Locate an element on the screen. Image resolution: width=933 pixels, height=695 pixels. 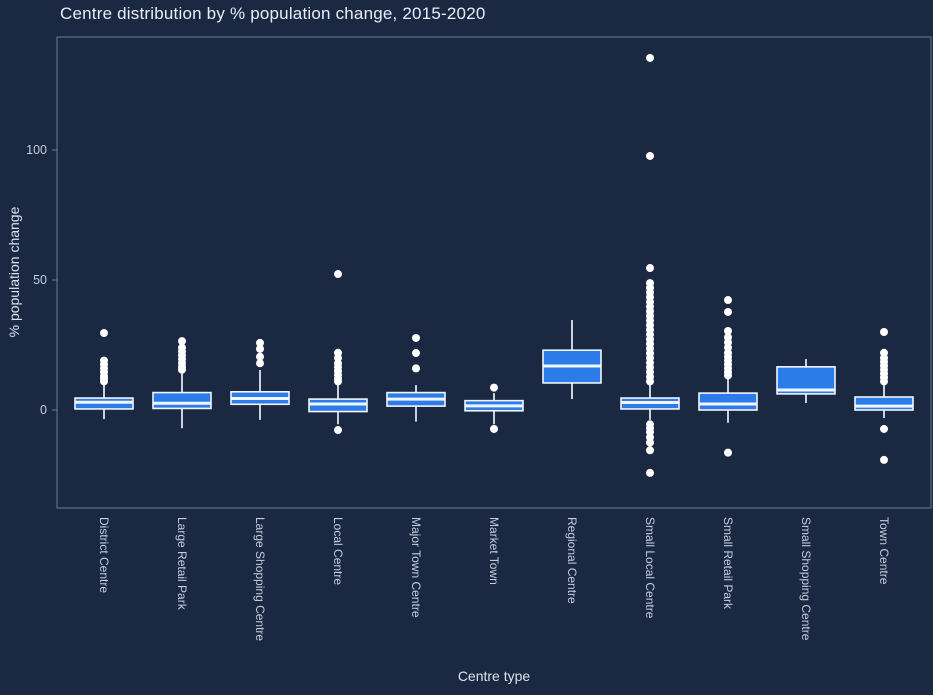
x-category-label: Large Shopping Centre is located at coordinates (260, 579).